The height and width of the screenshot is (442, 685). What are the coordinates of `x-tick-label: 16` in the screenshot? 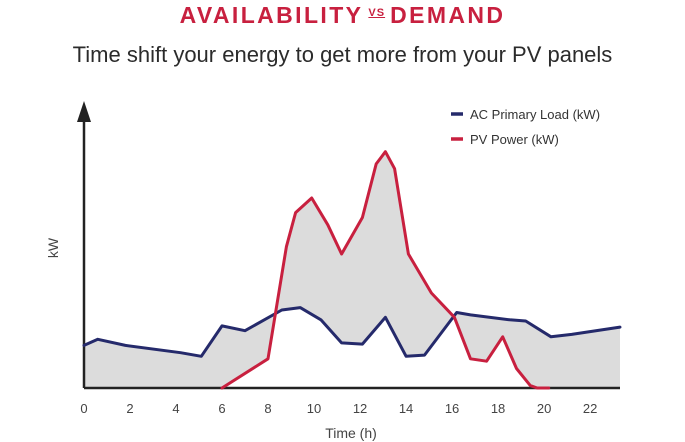 It's located at (452, 408).